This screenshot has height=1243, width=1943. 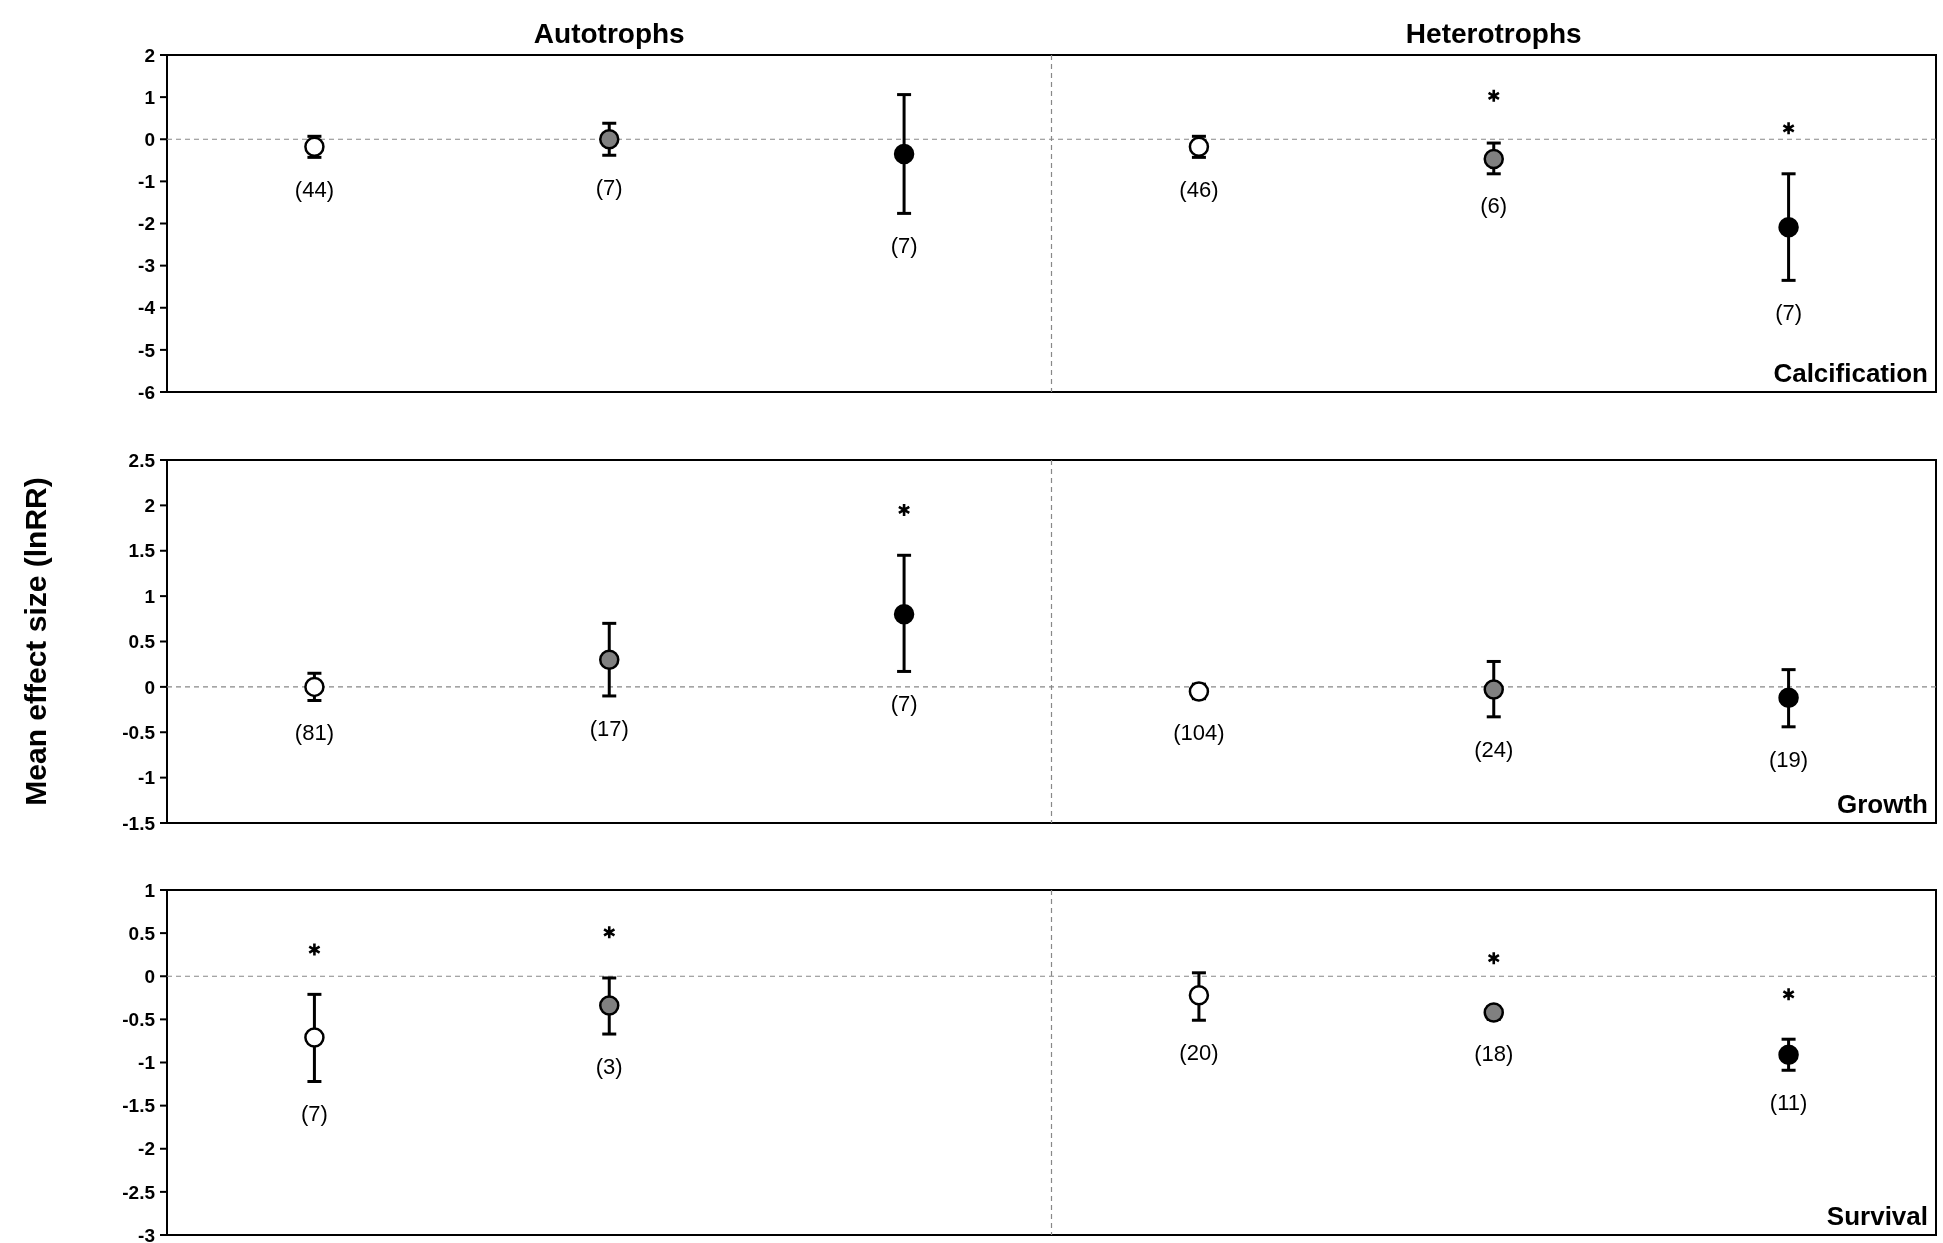 I want to click on text: Calcification, so click(x=1850, y=373).